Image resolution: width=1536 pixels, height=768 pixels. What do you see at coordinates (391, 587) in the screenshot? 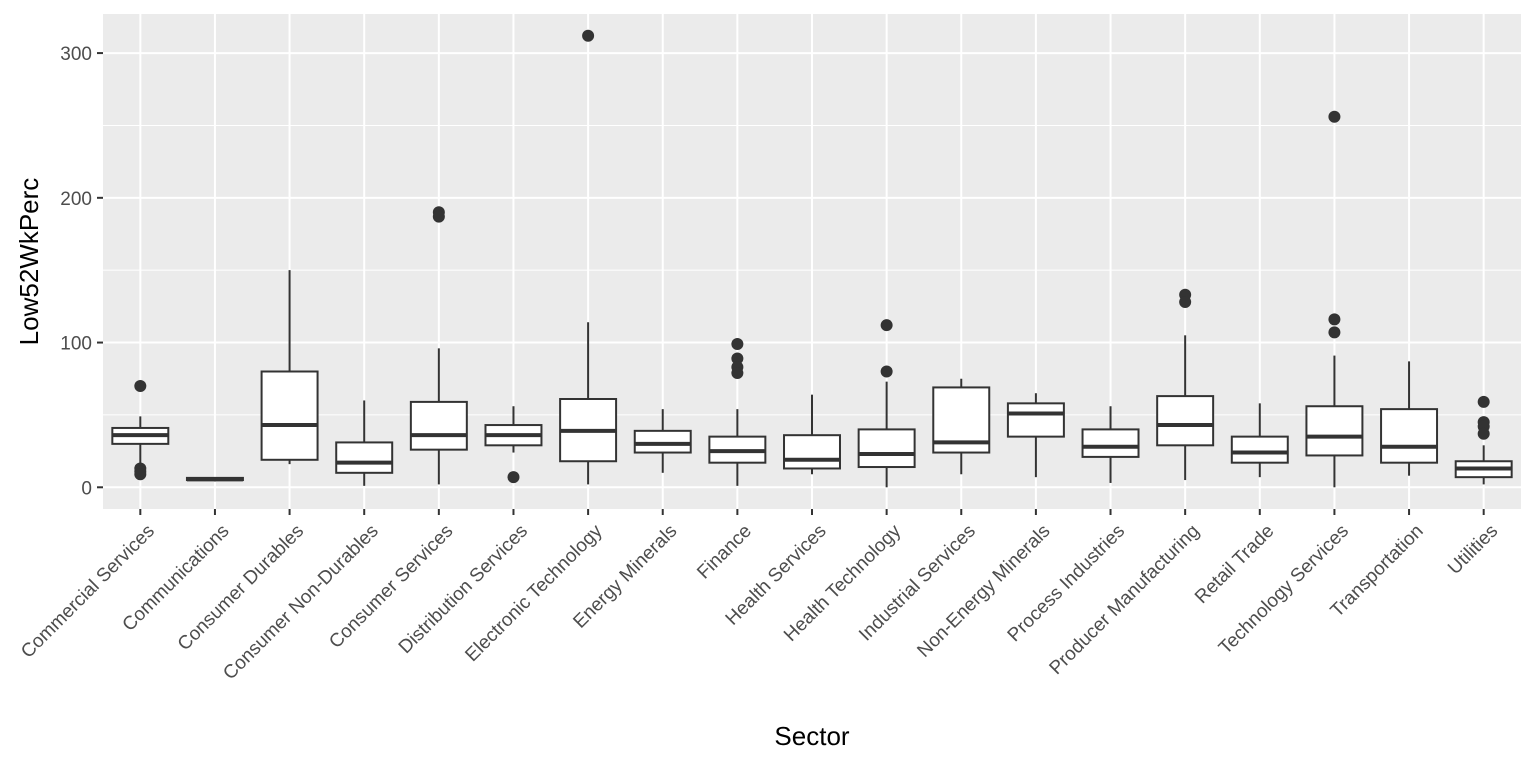
I see `x-tick-label: Consumer Services` at bounding box center [391, 587].